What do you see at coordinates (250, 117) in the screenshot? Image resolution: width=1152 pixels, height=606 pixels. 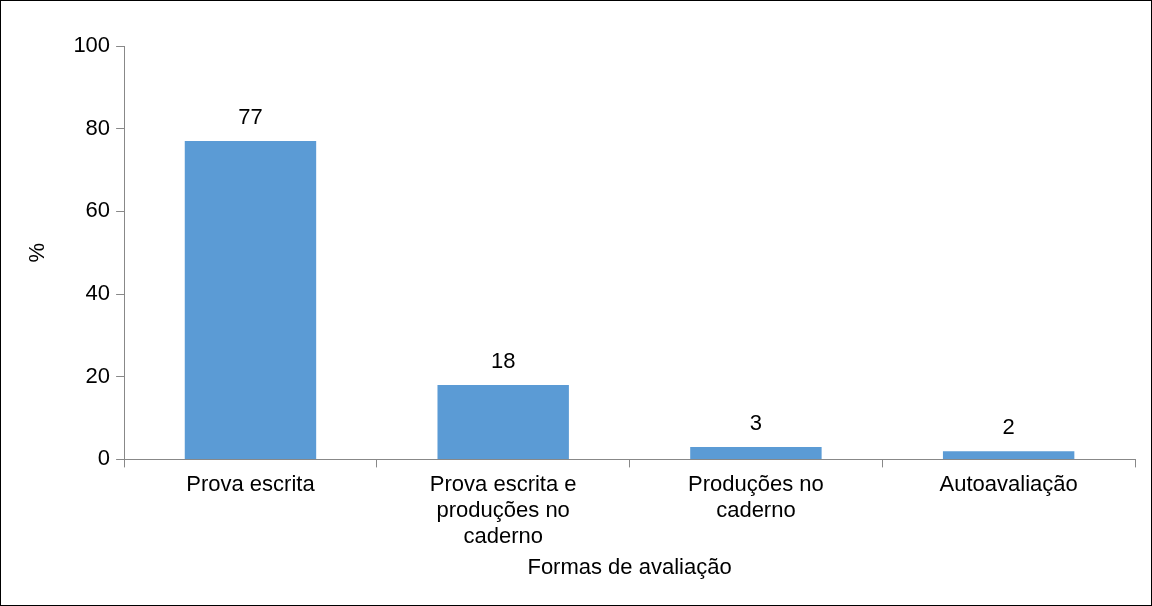 I see `data-label: 77` at bounding box center [250, 117].